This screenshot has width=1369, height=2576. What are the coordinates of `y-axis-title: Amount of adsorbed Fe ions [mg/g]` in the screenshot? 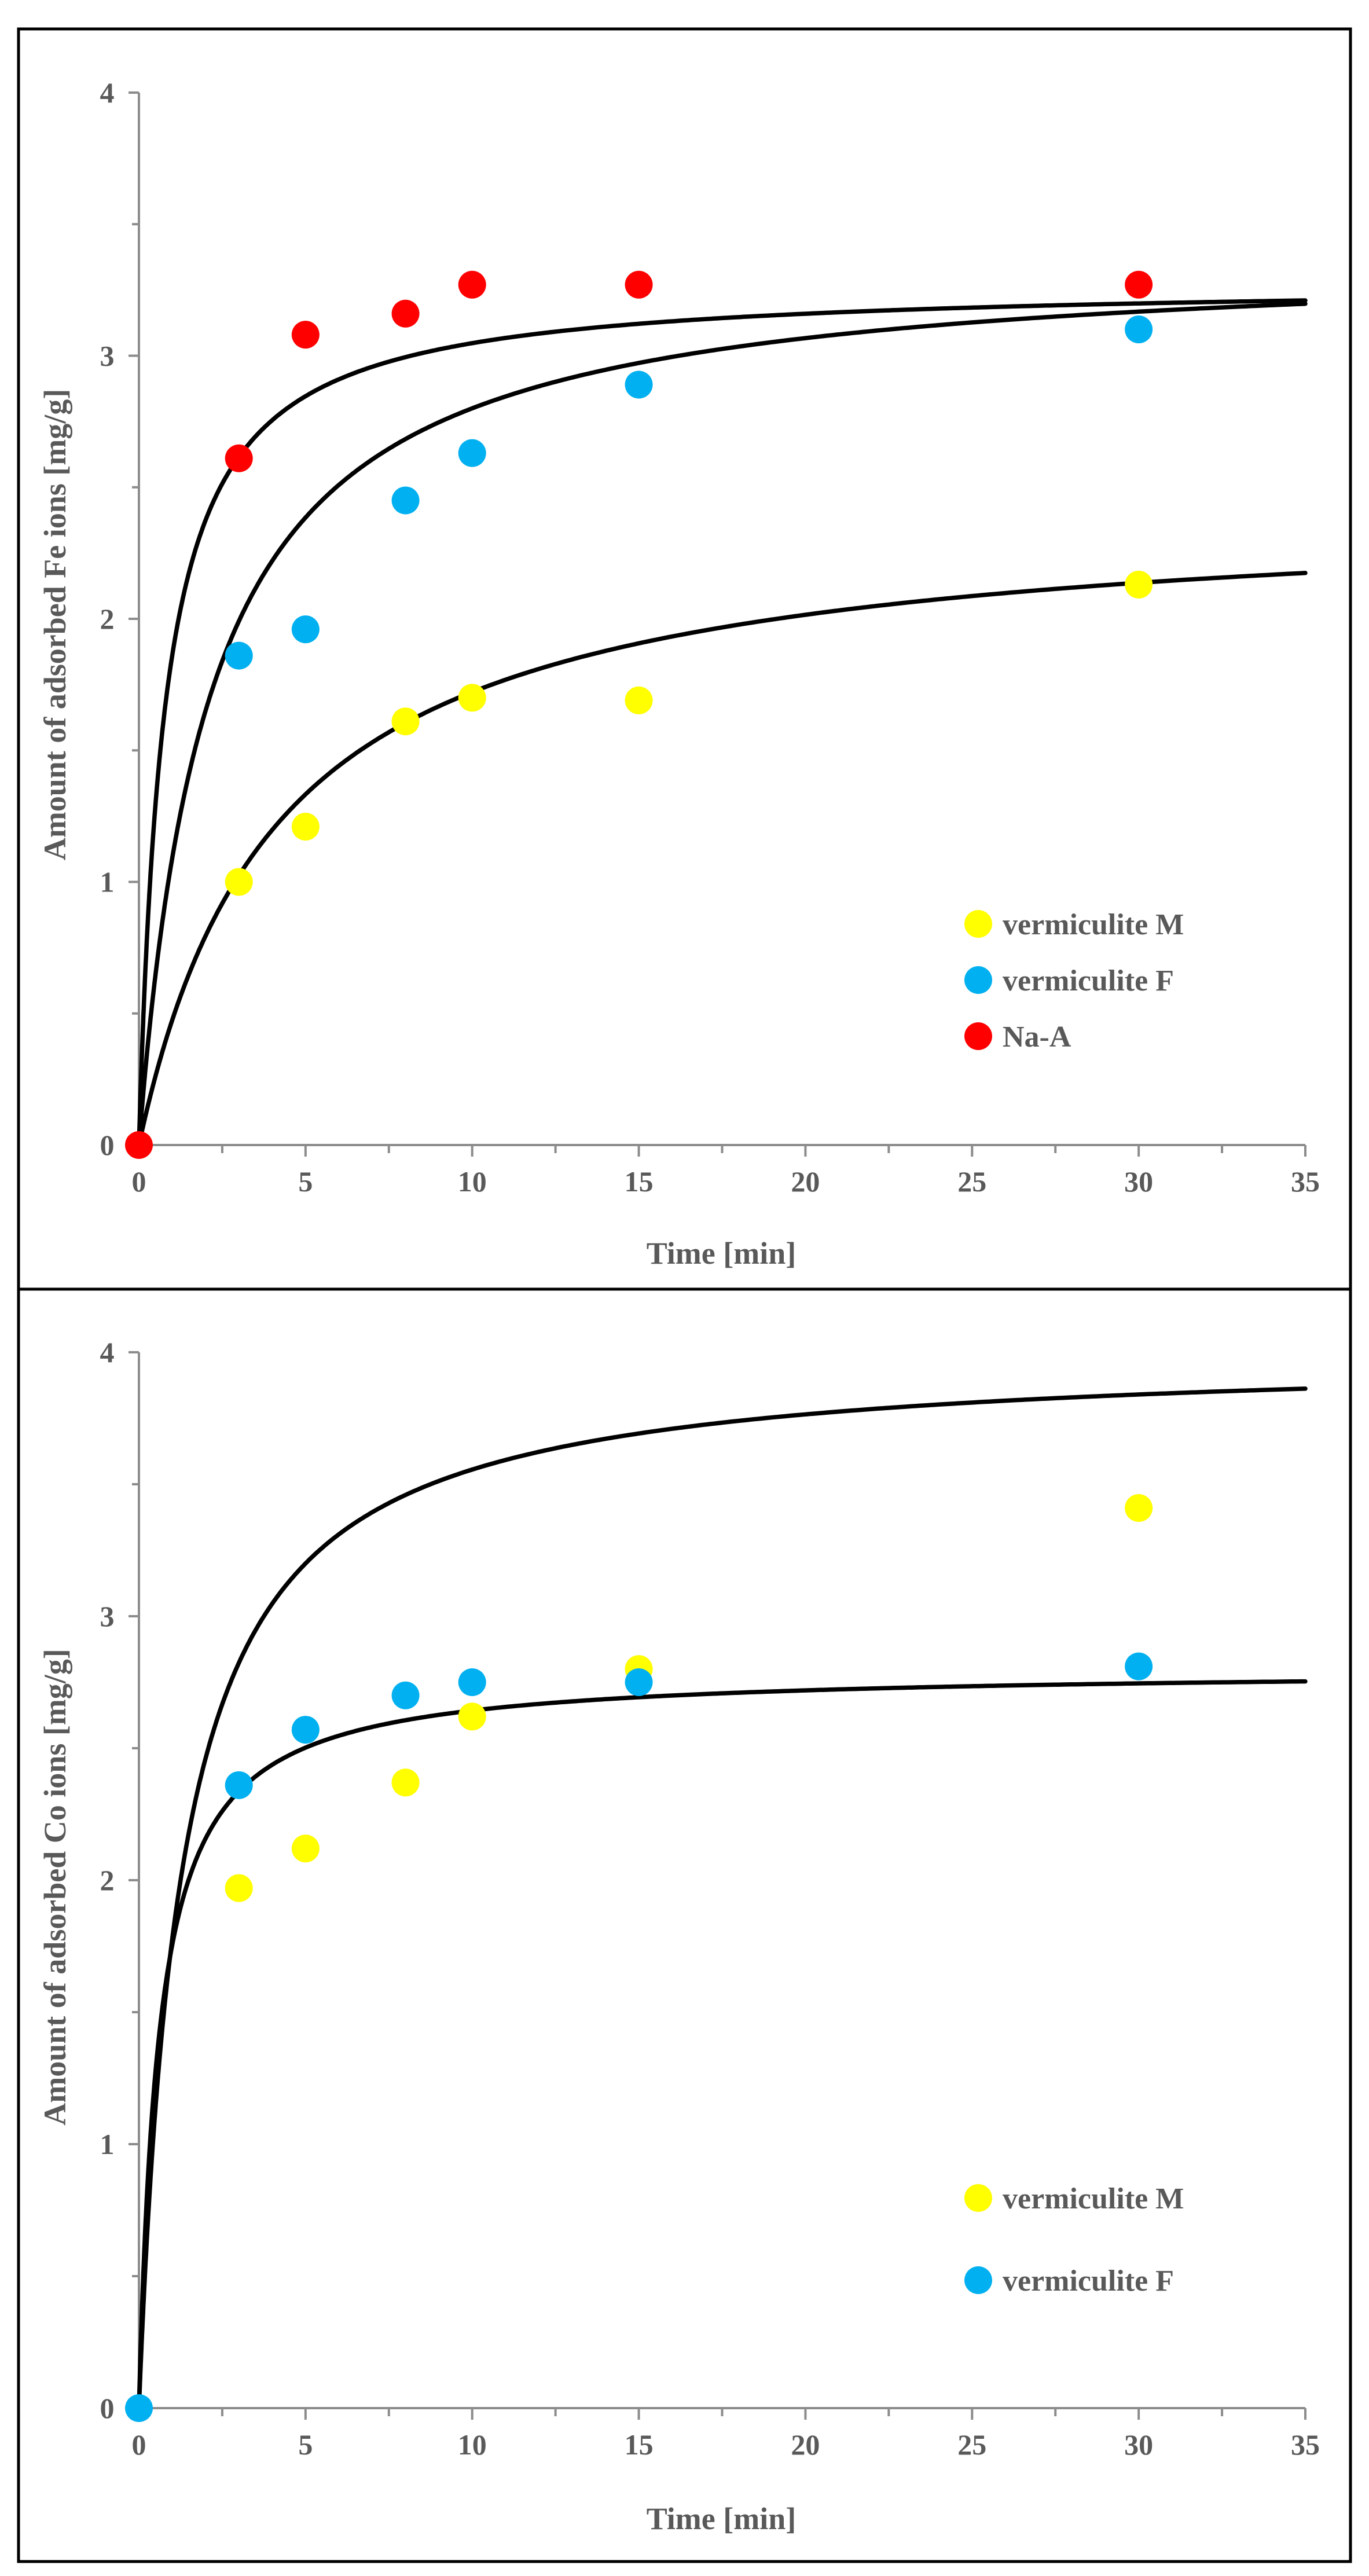 It's located at (55, 625).